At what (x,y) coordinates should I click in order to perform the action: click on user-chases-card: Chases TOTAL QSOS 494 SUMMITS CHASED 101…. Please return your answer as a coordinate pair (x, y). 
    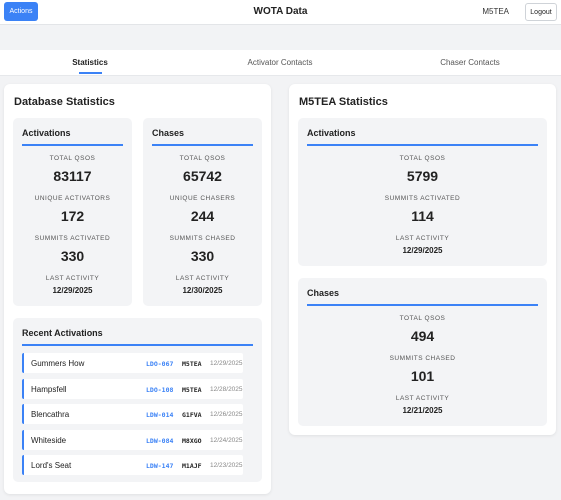
    Looking at the image, I should click on (422, 352).